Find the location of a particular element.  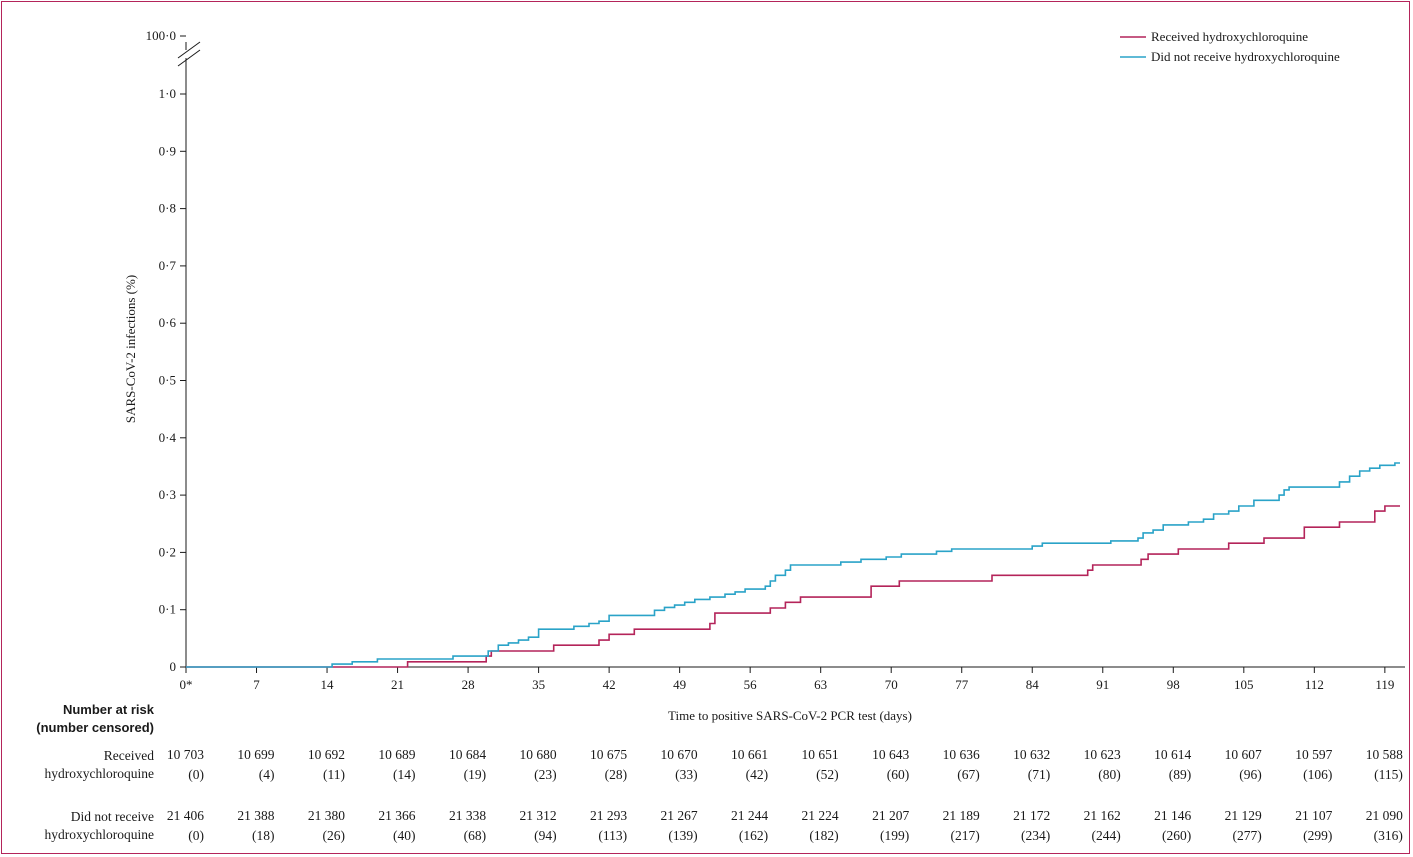

risk-censored-value: (52) is located at coordinates (827, 774).